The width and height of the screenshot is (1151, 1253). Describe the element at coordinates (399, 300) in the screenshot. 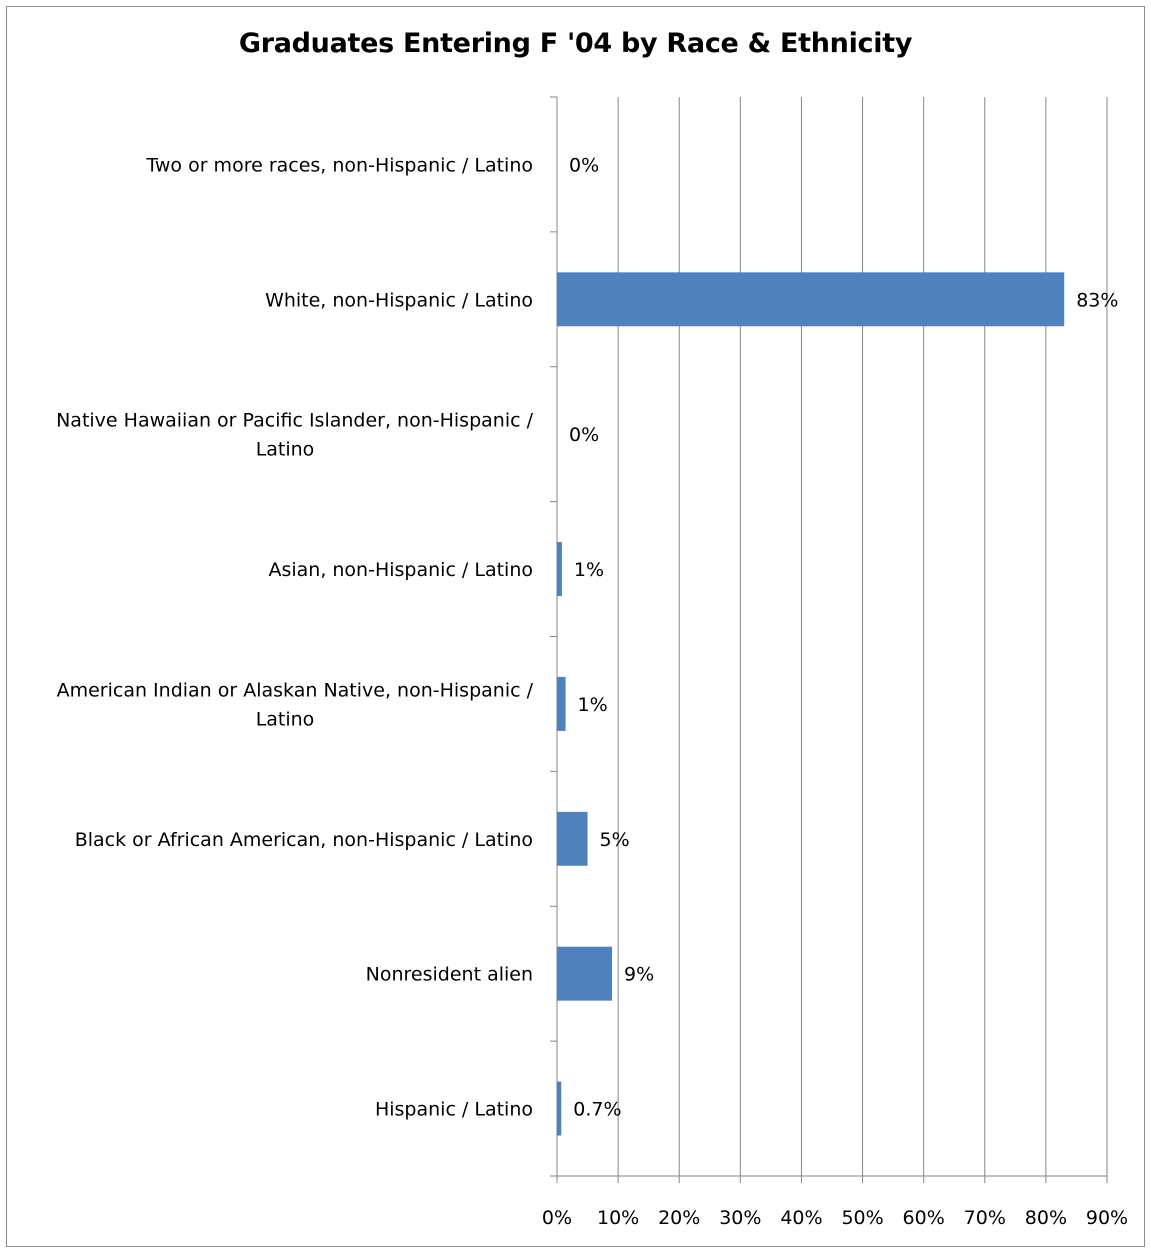

I see `category-label: White, non-Hispanic / Latino` at that location.